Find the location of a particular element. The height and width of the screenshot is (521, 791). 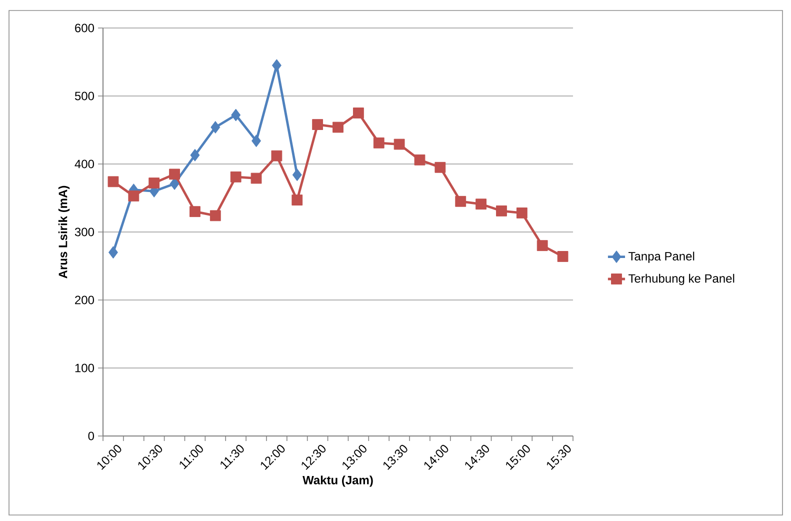

y-tick-label: 100 is located at coordinates (84, 368).